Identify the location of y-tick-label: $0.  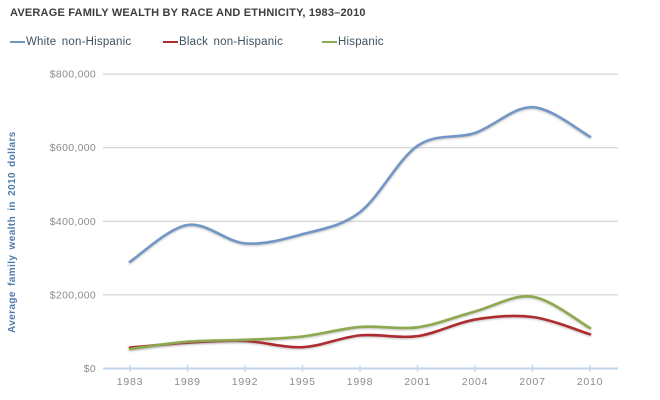
(90, 369).